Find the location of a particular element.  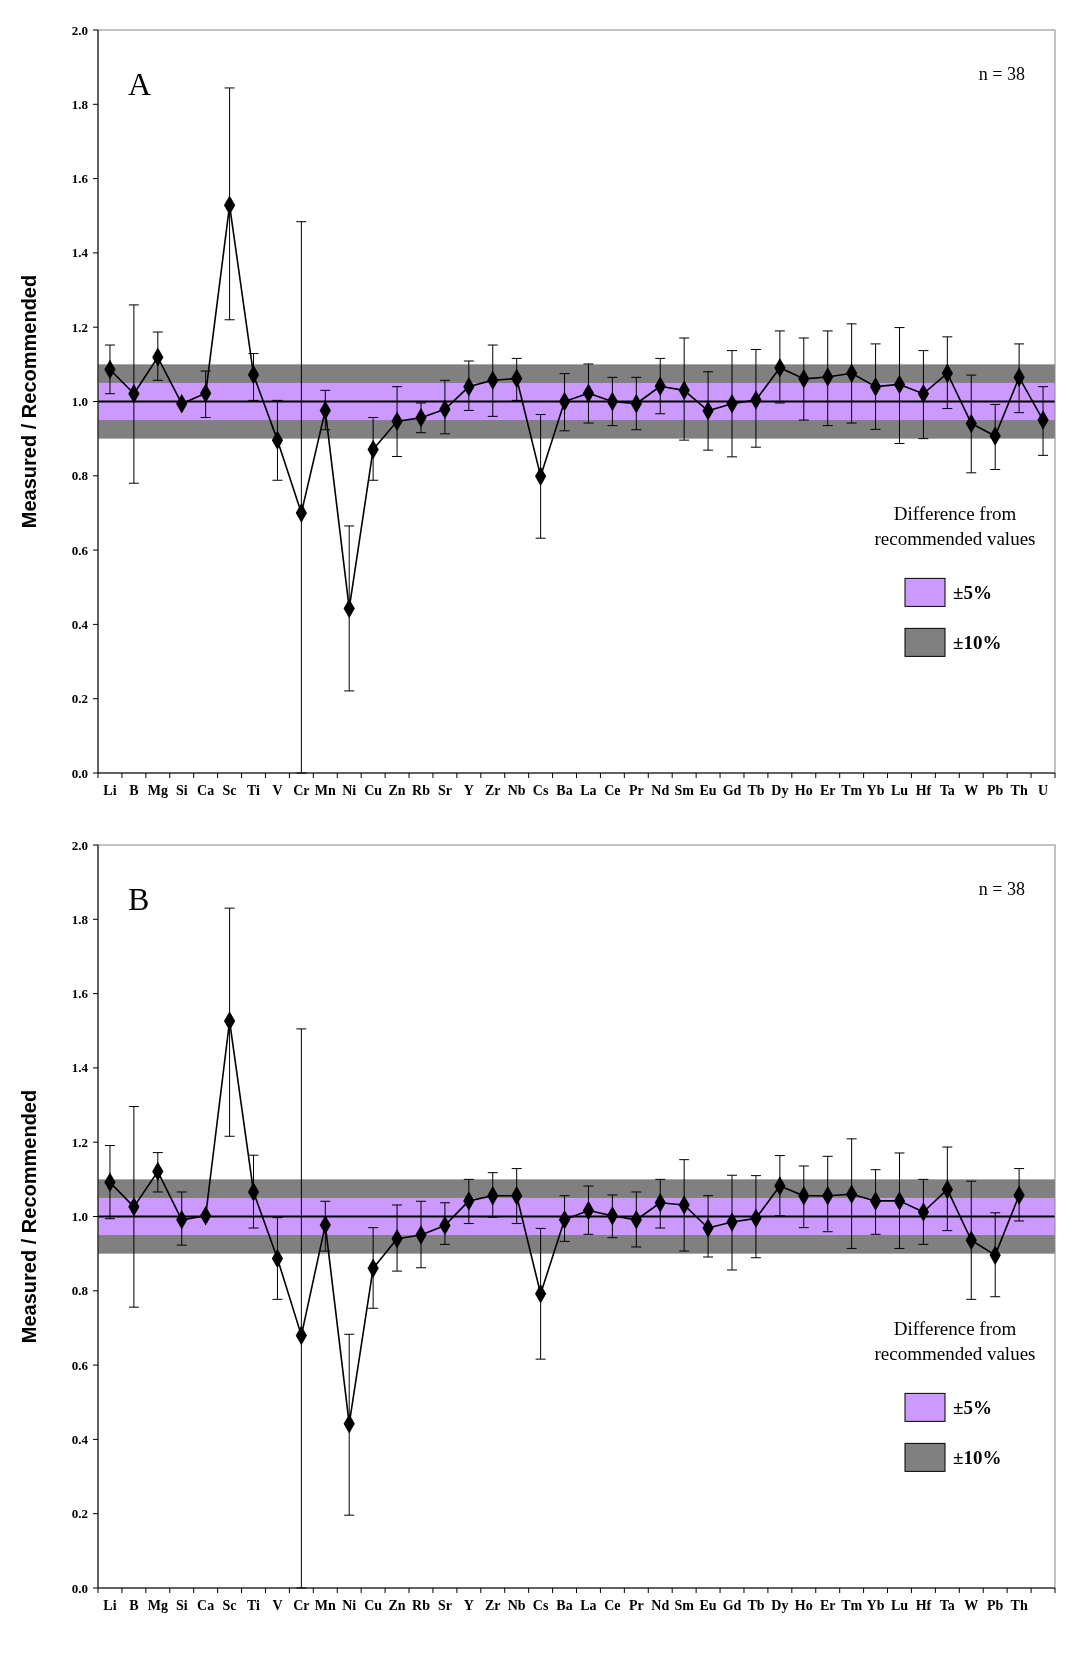

x-tick-label: Tm is located at coordinates (852, 790).